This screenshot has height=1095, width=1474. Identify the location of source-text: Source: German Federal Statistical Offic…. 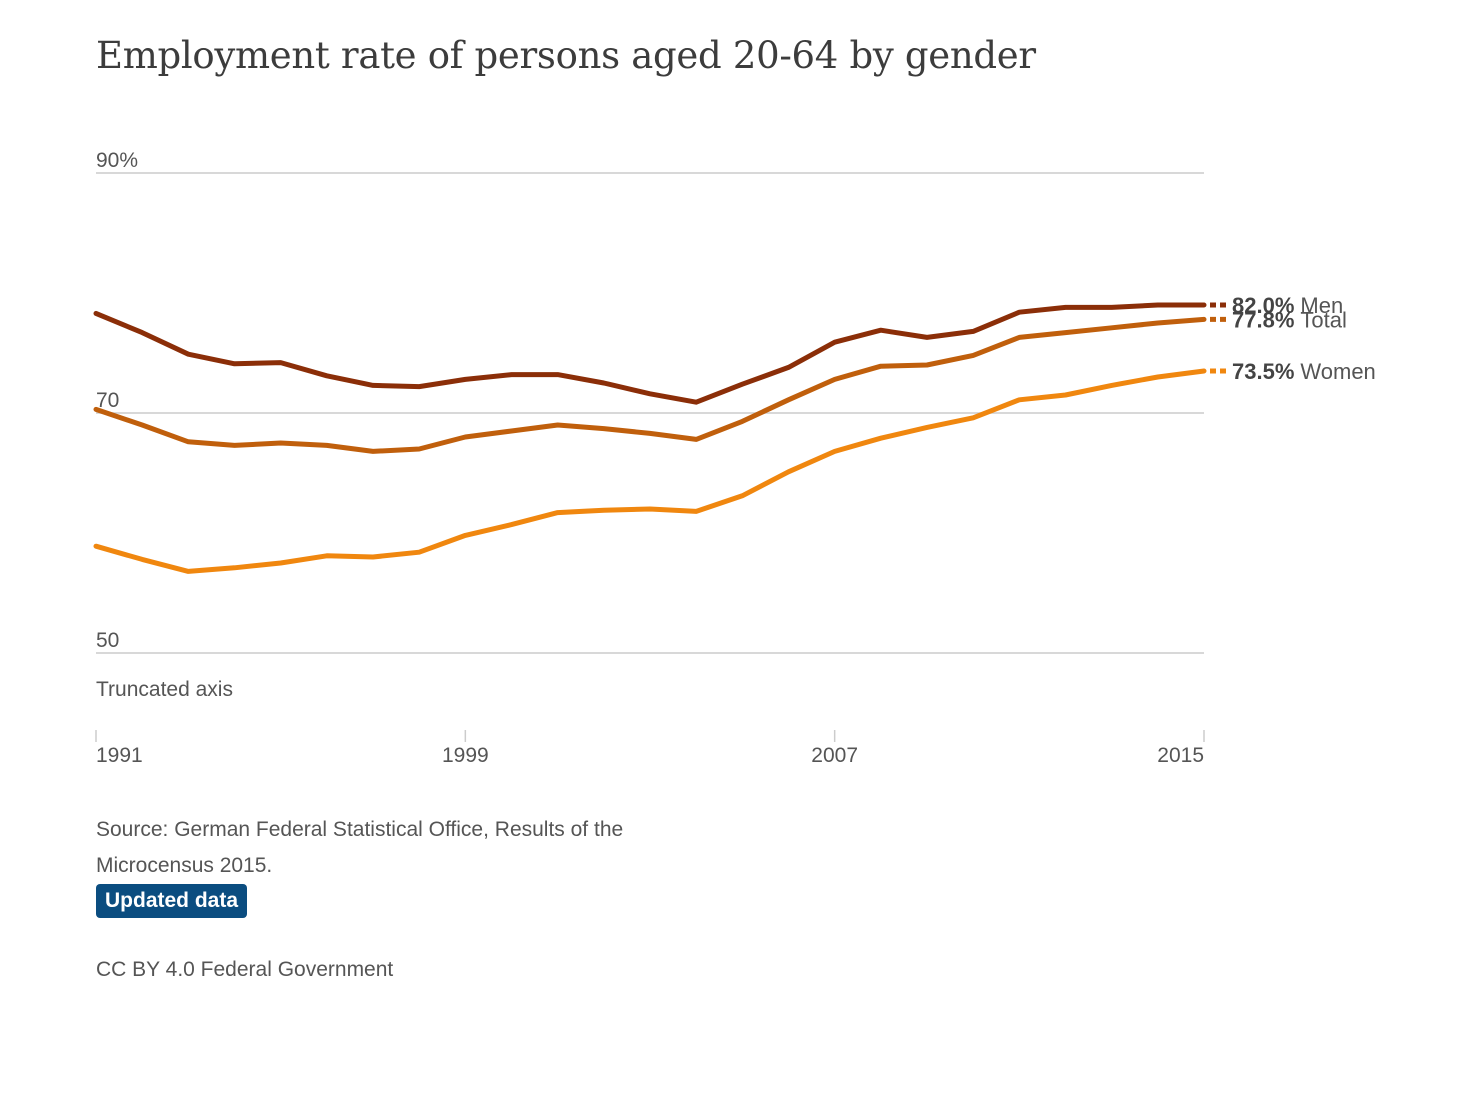
(360, 847).